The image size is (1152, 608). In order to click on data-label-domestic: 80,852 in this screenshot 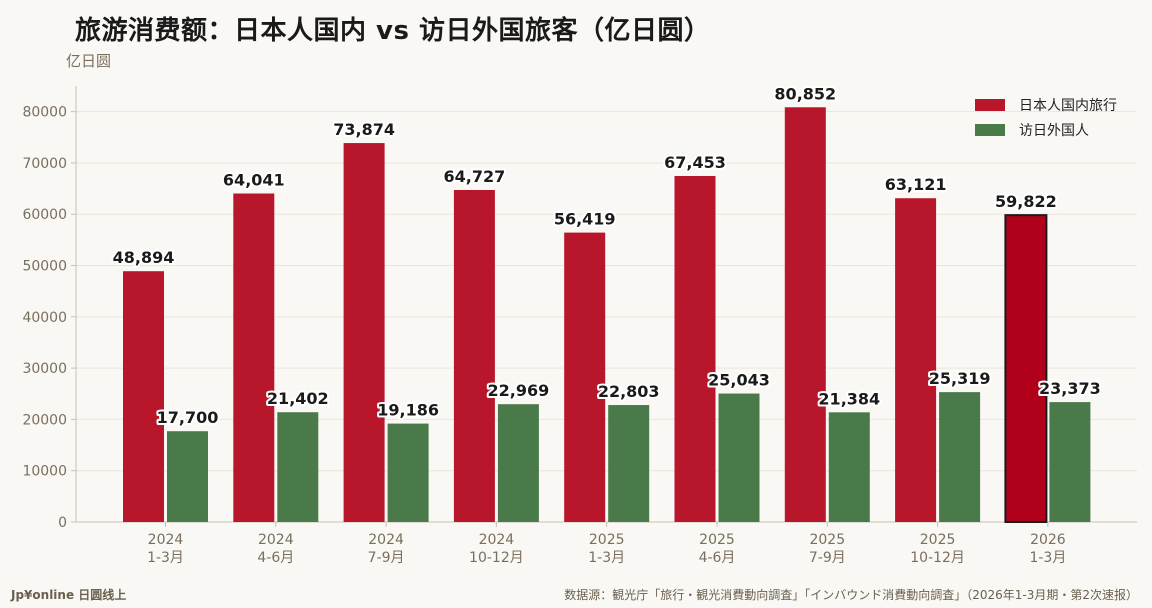, I will do `click(805, 93)`.